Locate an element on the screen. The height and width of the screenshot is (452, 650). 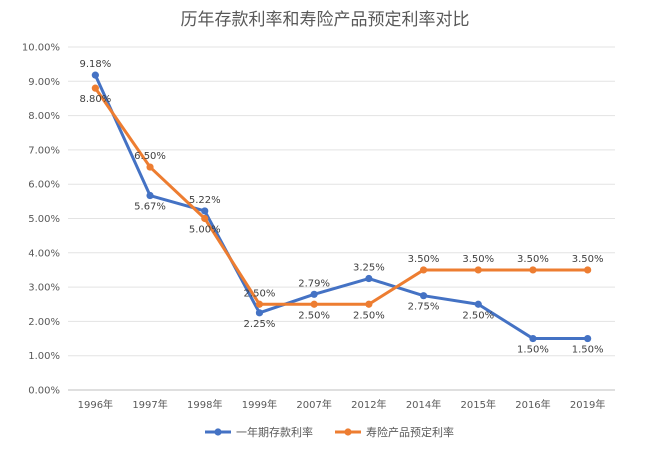
y-tick-label: 1.00% is located at coordinates (44, 356).